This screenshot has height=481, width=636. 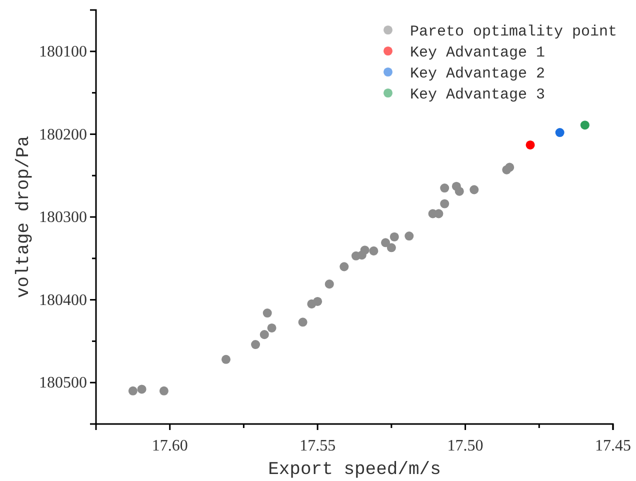 I want to click on y-tick-label: 180500, so click(x=63, y=383).